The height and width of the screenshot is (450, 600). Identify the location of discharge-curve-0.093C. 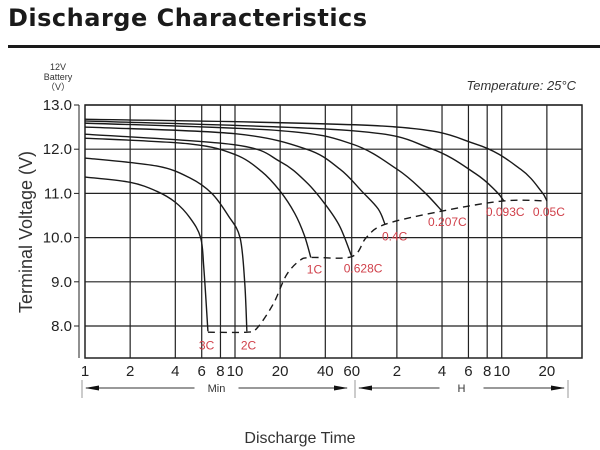
(294, 161).